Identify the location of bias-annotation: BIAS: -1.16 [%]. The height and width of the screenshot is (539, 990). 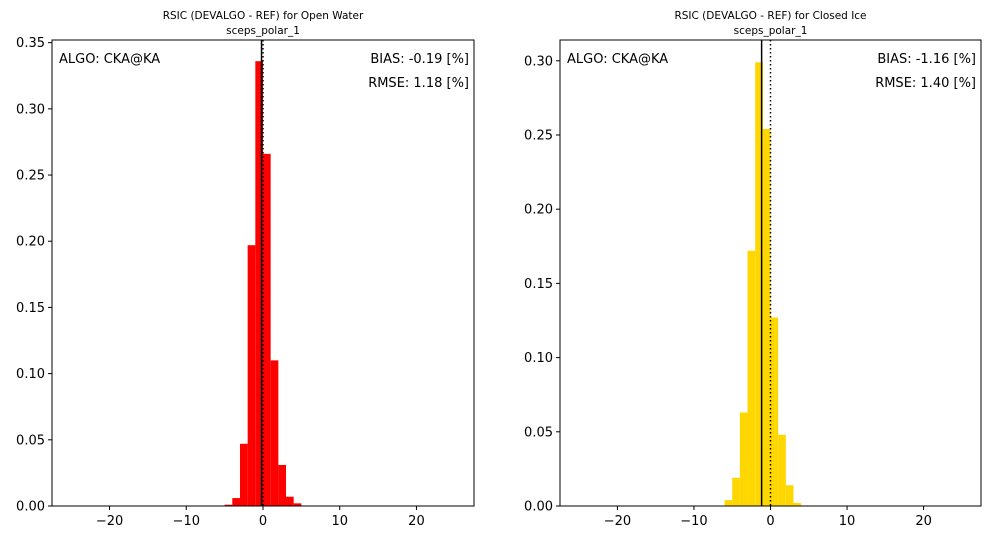
(926, 59).